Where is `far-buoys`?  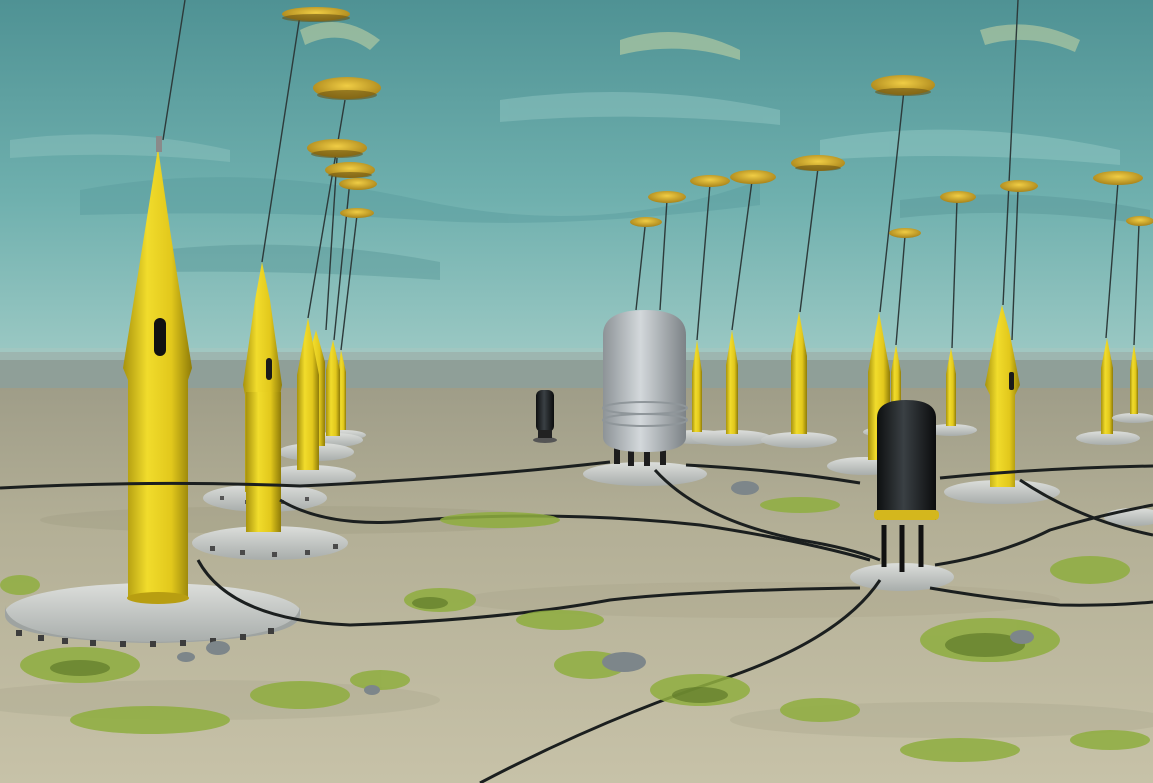 far-buoys is located at coordinates (908, 380).